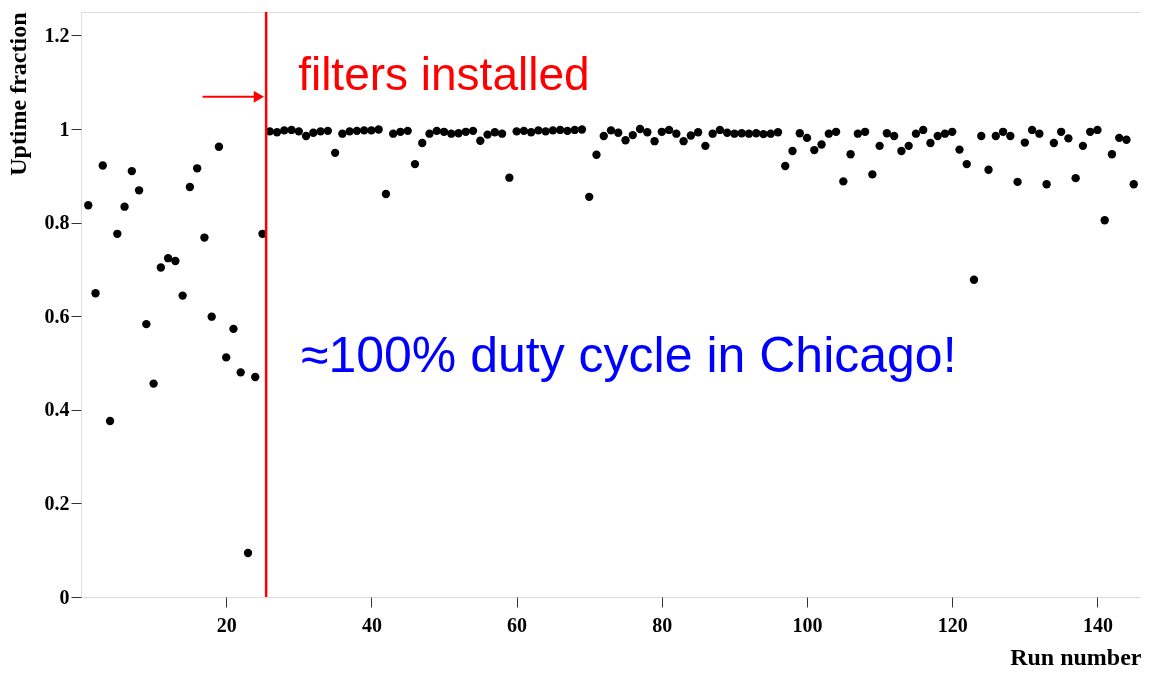  I want to click on x-tick-label: 120, so click(952, 624).